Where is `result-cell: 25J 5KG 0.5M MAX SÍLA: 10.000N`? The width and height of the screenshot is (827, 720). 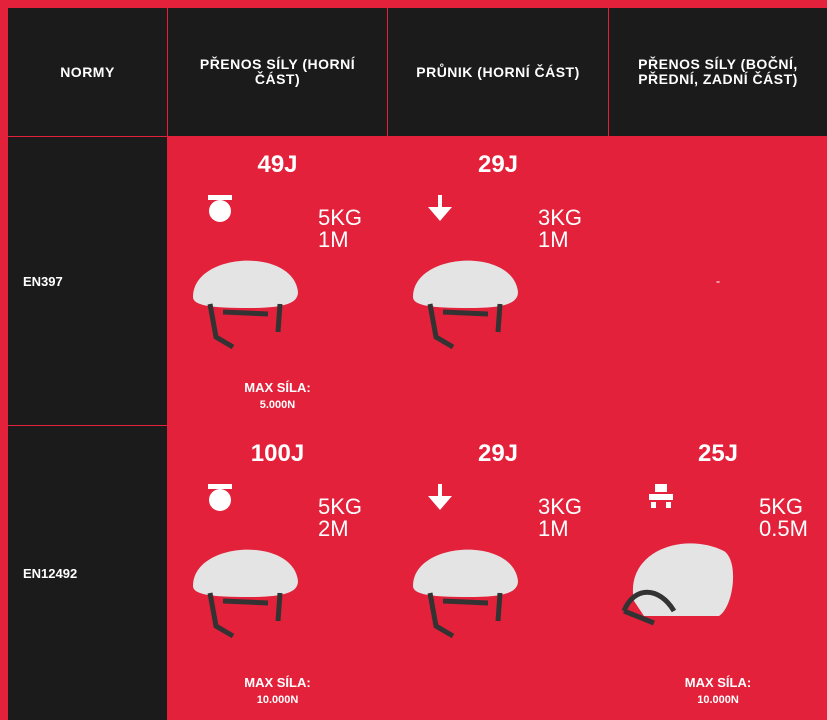
result-cell: 25J 5KG 0.5M MAX SÍLA: 10.000N is located at coordinates (718, 573).